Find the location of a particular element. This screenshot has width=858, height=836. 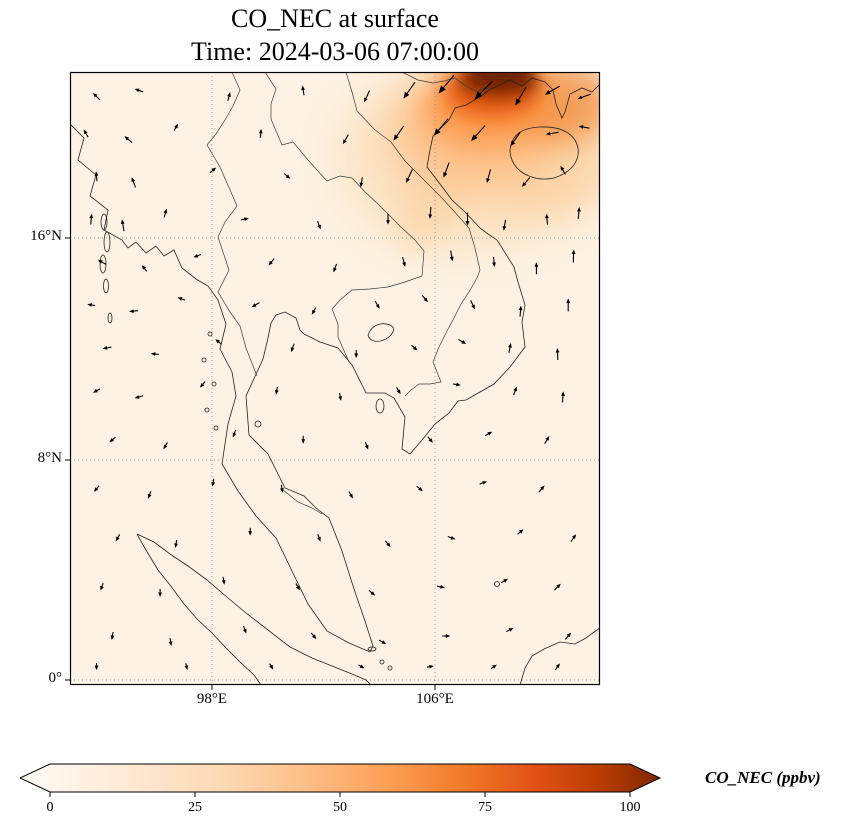

cbtick-75: 75 is located at coordinates (485, 807).